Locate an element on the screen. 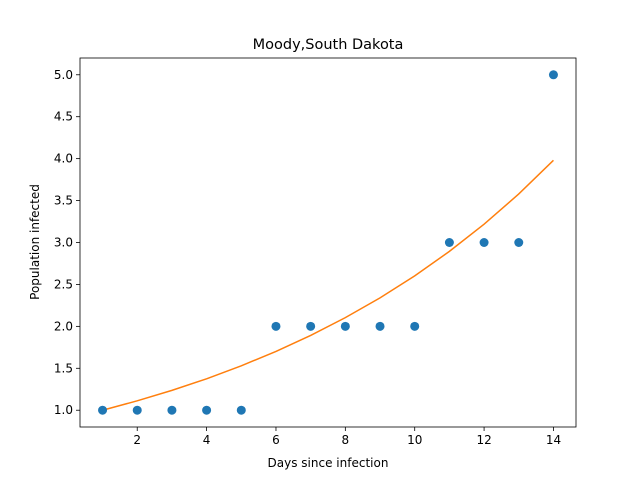 This screenshot has width=640, height=480. y-tick-label: 3.0 is located at coordinates (63, 243).